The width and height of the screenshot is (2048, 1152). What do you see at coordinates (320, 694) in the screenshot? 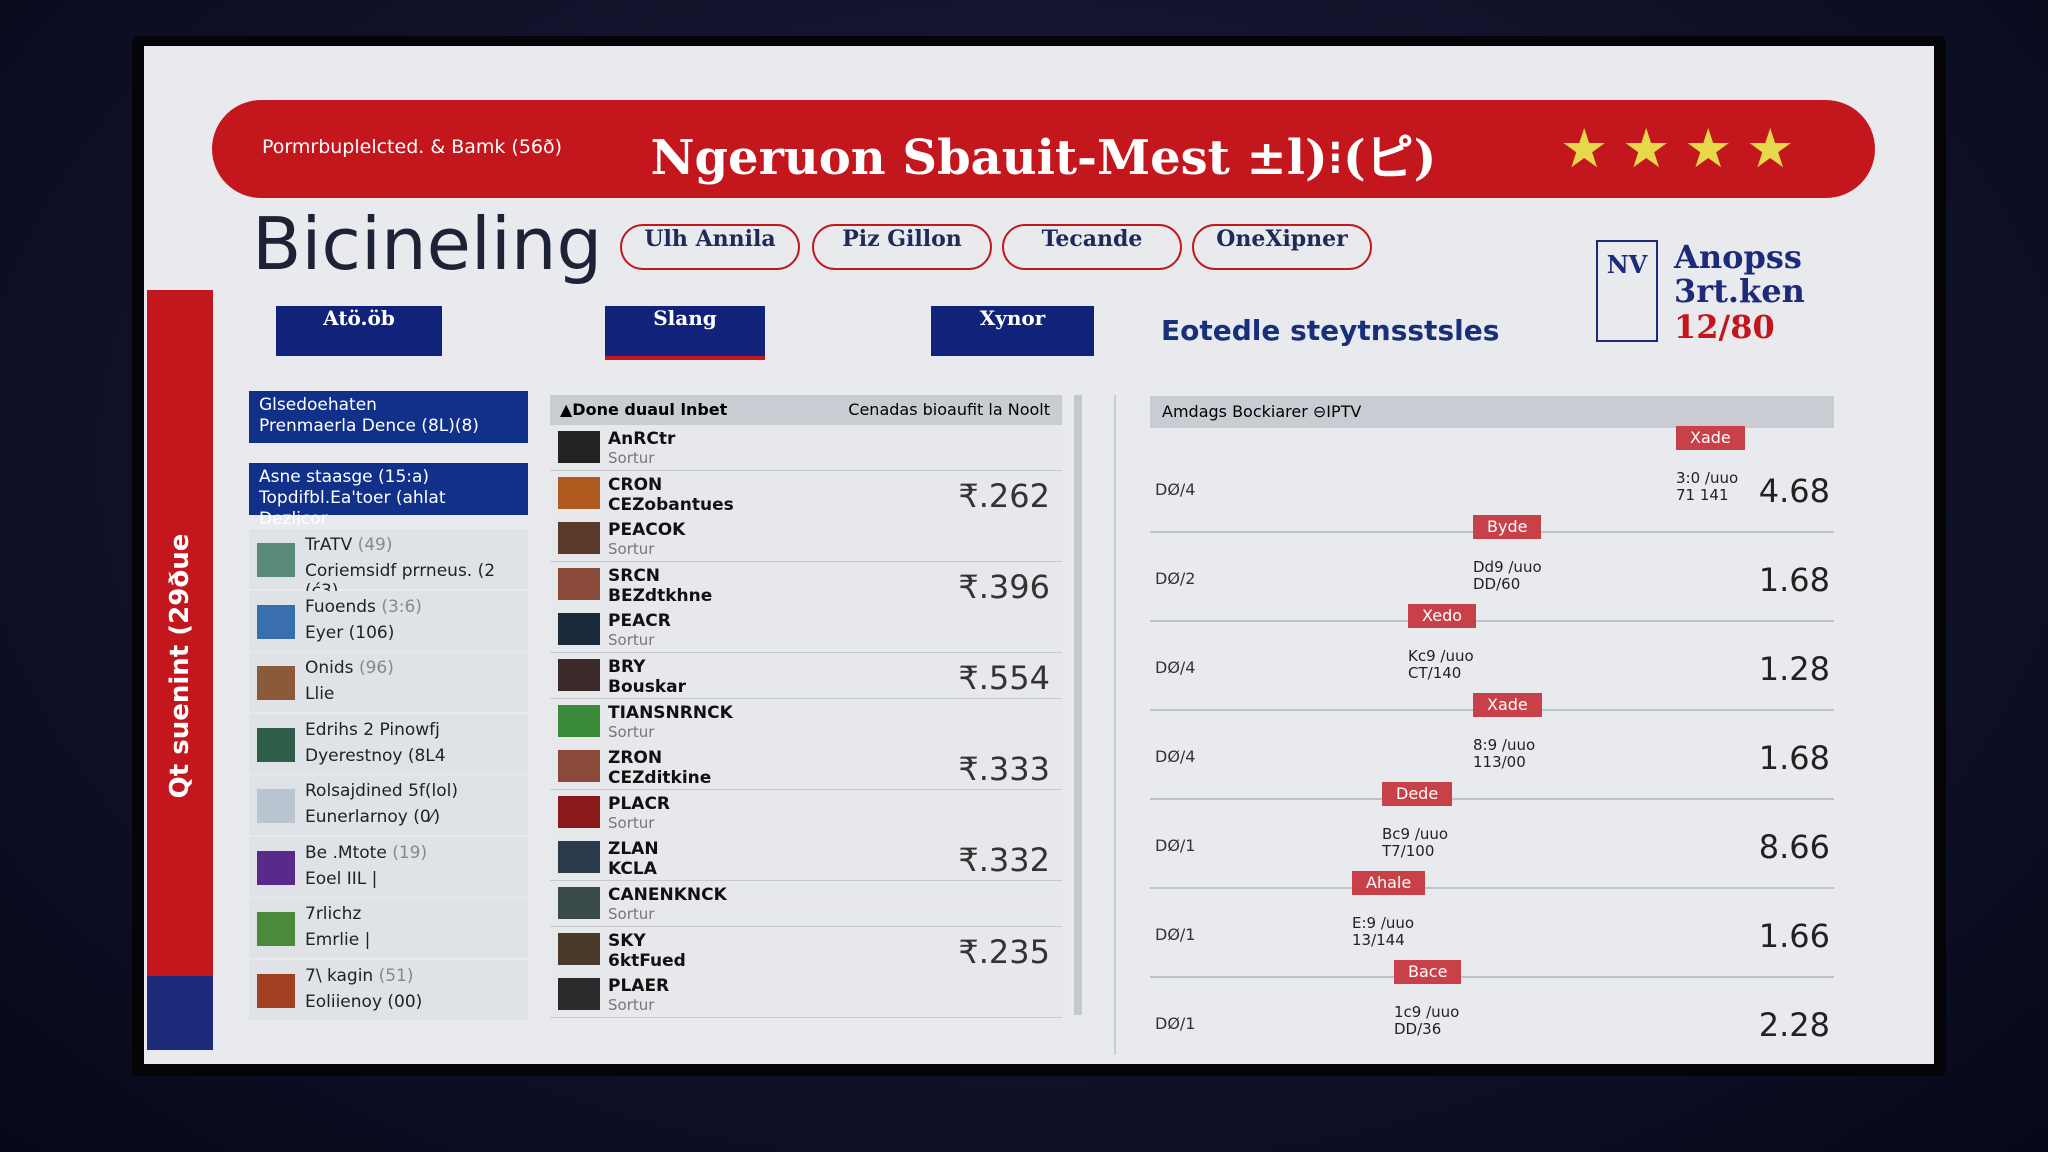
I see `item-sub: Llie` at bounding box center [320, 694].